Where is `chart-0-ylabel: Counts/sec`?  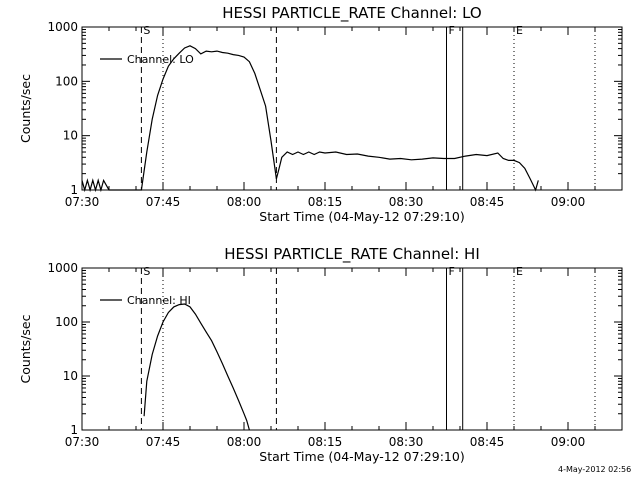 chart-0-ylabel: Counts/sec is located at coordinates (25, 108).